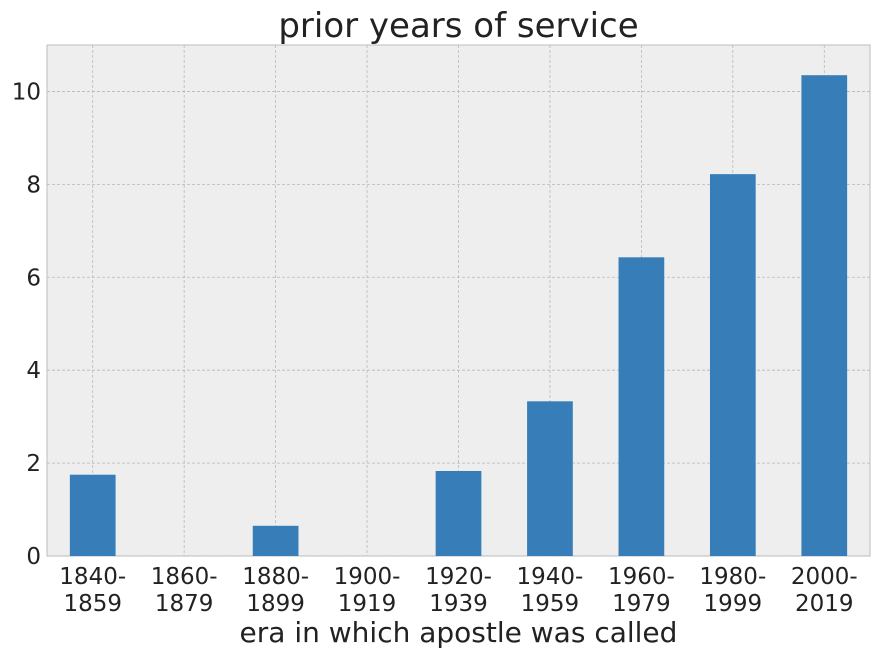 This screenshot has width=881, height=657. I want to click on chart-title: prior years of service, so click(458, 26).